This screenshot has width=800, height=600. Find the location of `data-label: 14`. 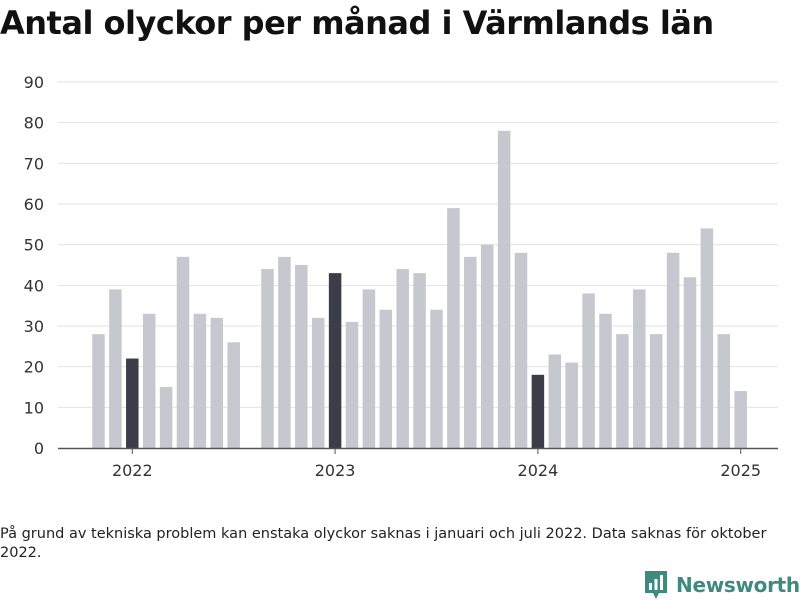

data-label: 14 is located at coordinates (775, 2).